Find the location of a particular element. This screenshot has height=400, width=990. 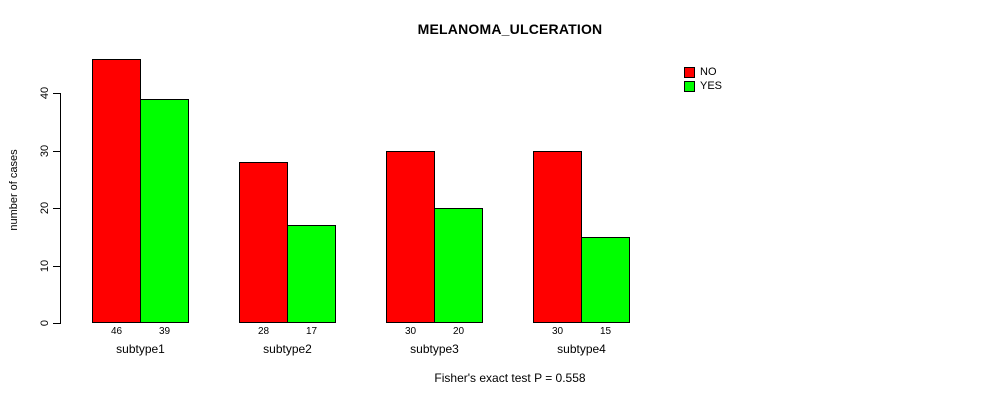

y-axis-line is located at coordinates (60, 208).